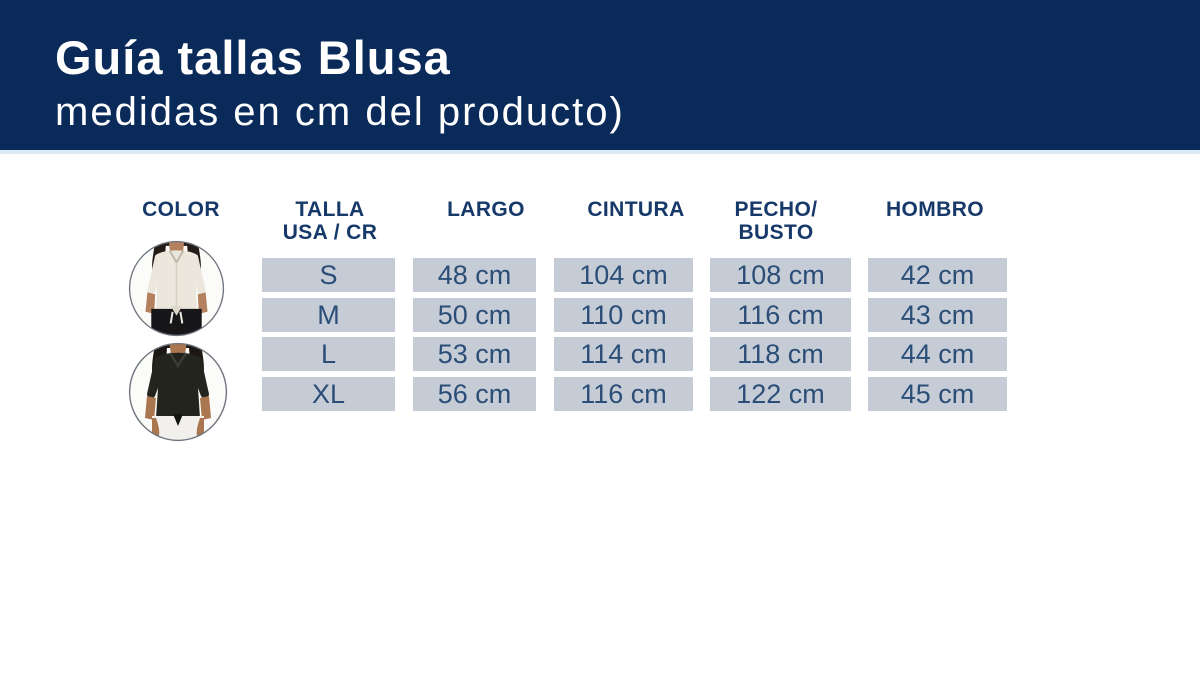  I want to click on column-header-hombro: HOMBRO, so click(935, 209).